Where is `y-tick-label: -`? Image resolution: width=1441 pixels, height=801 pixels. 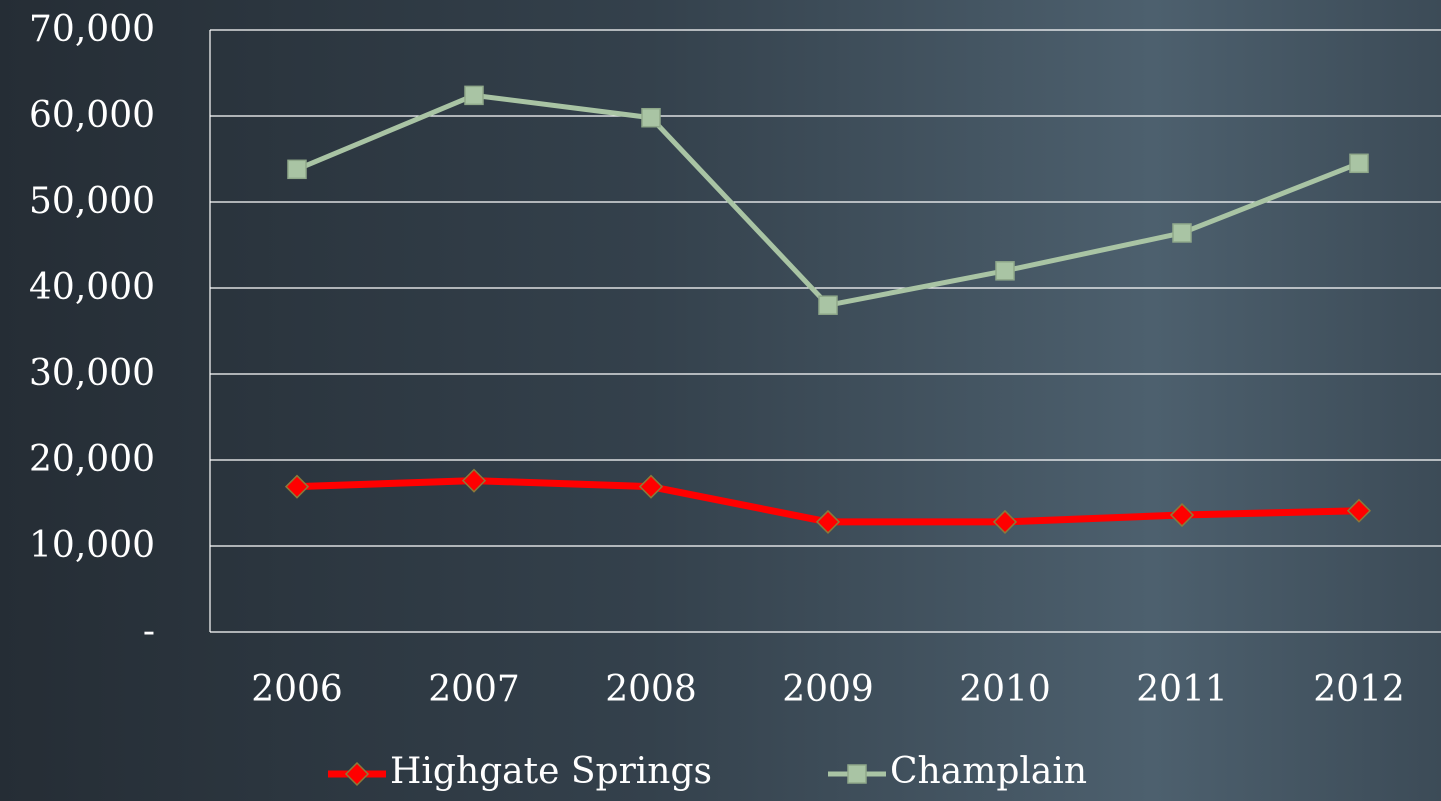
y-tick-label: - is located at coordinates (149, 631).